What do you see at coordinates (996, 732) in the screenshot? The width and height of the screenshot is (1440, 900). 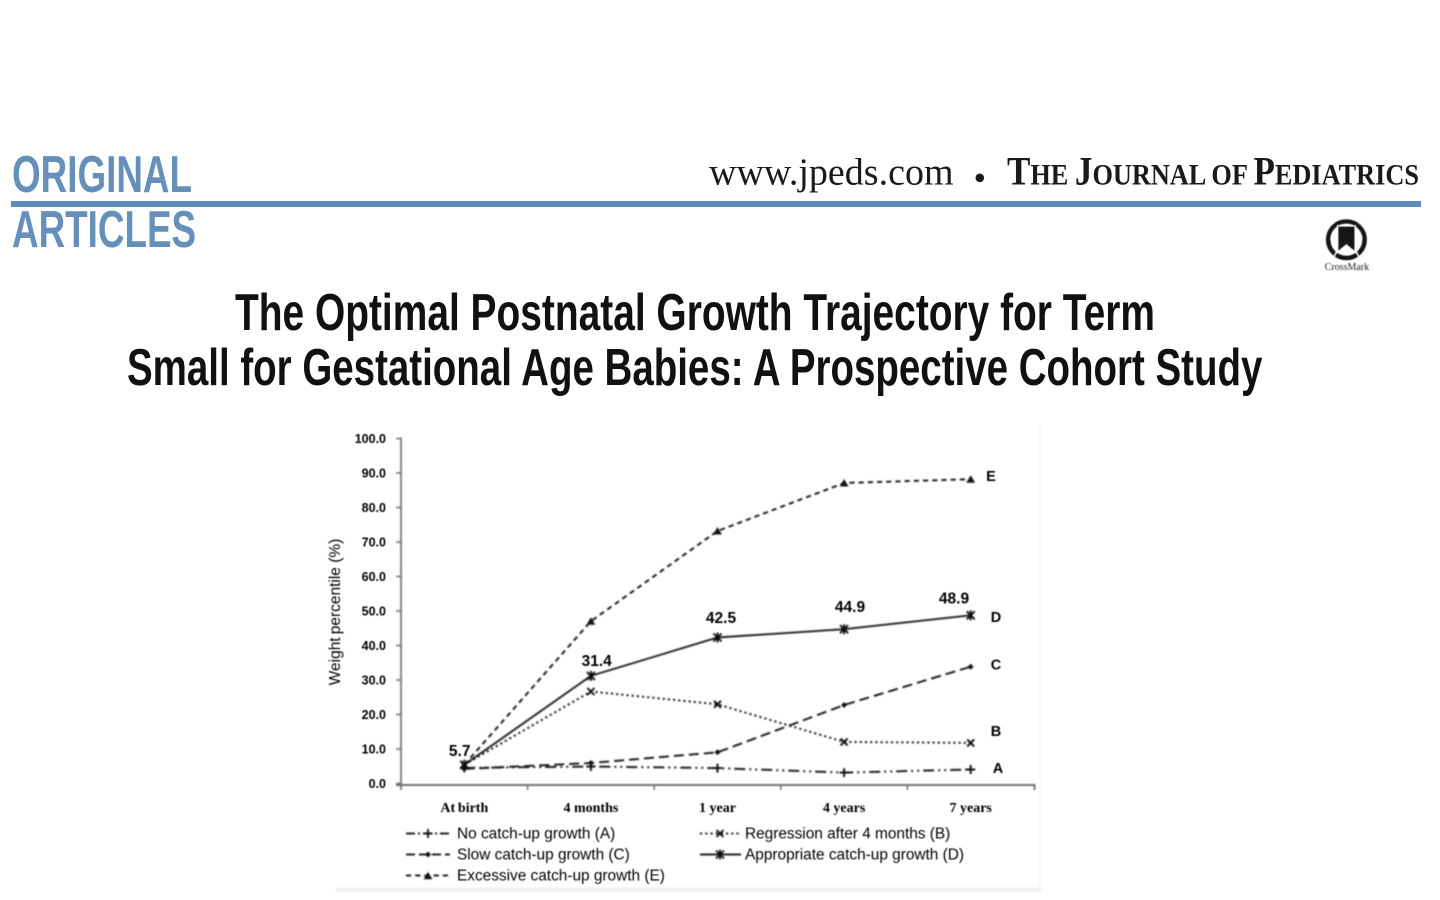 I see `svg-text: B` at bounding box center [996, 732].